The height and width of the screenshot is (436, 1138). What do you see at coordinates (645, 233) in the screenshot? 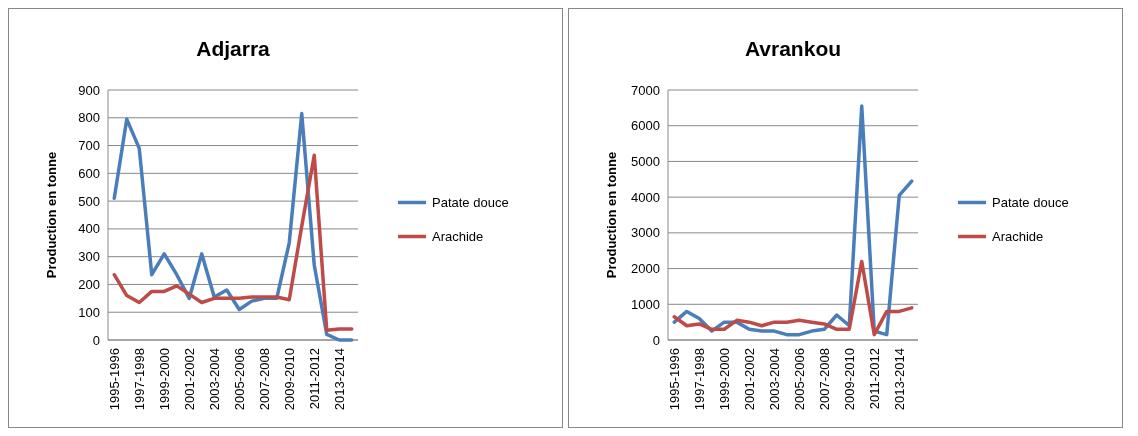
I see `y-tick-label: 3000` at bounding box center [645, 233].